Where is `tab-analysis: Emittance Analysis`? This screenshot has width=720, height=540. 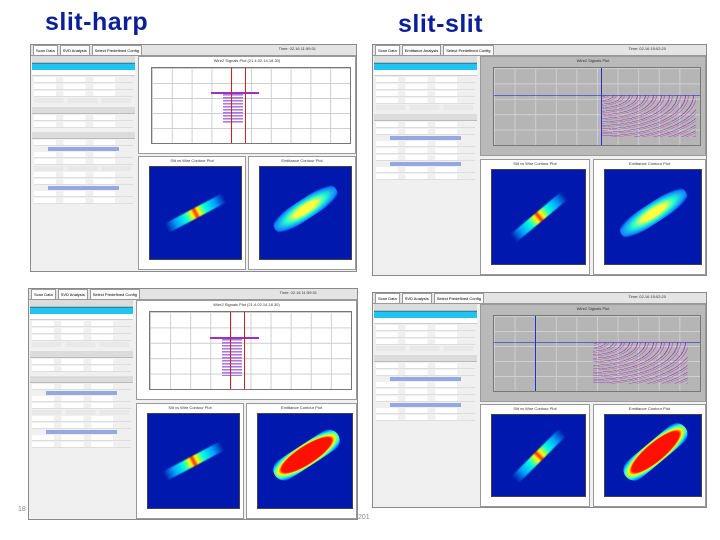 tab-analysis: Emittance Analysis is located at coordinates (421, 50).